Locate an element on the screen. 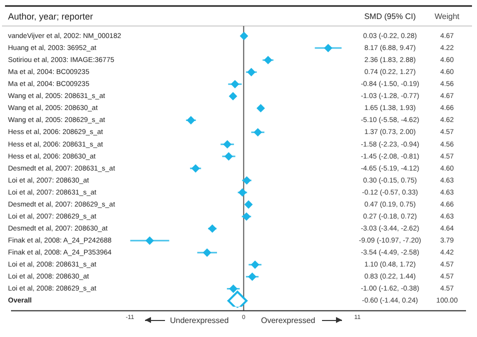 The height and width of the screenshot is (337, 477). y-axis-title: Author, year; reporter is located at coordinates (51, 16).